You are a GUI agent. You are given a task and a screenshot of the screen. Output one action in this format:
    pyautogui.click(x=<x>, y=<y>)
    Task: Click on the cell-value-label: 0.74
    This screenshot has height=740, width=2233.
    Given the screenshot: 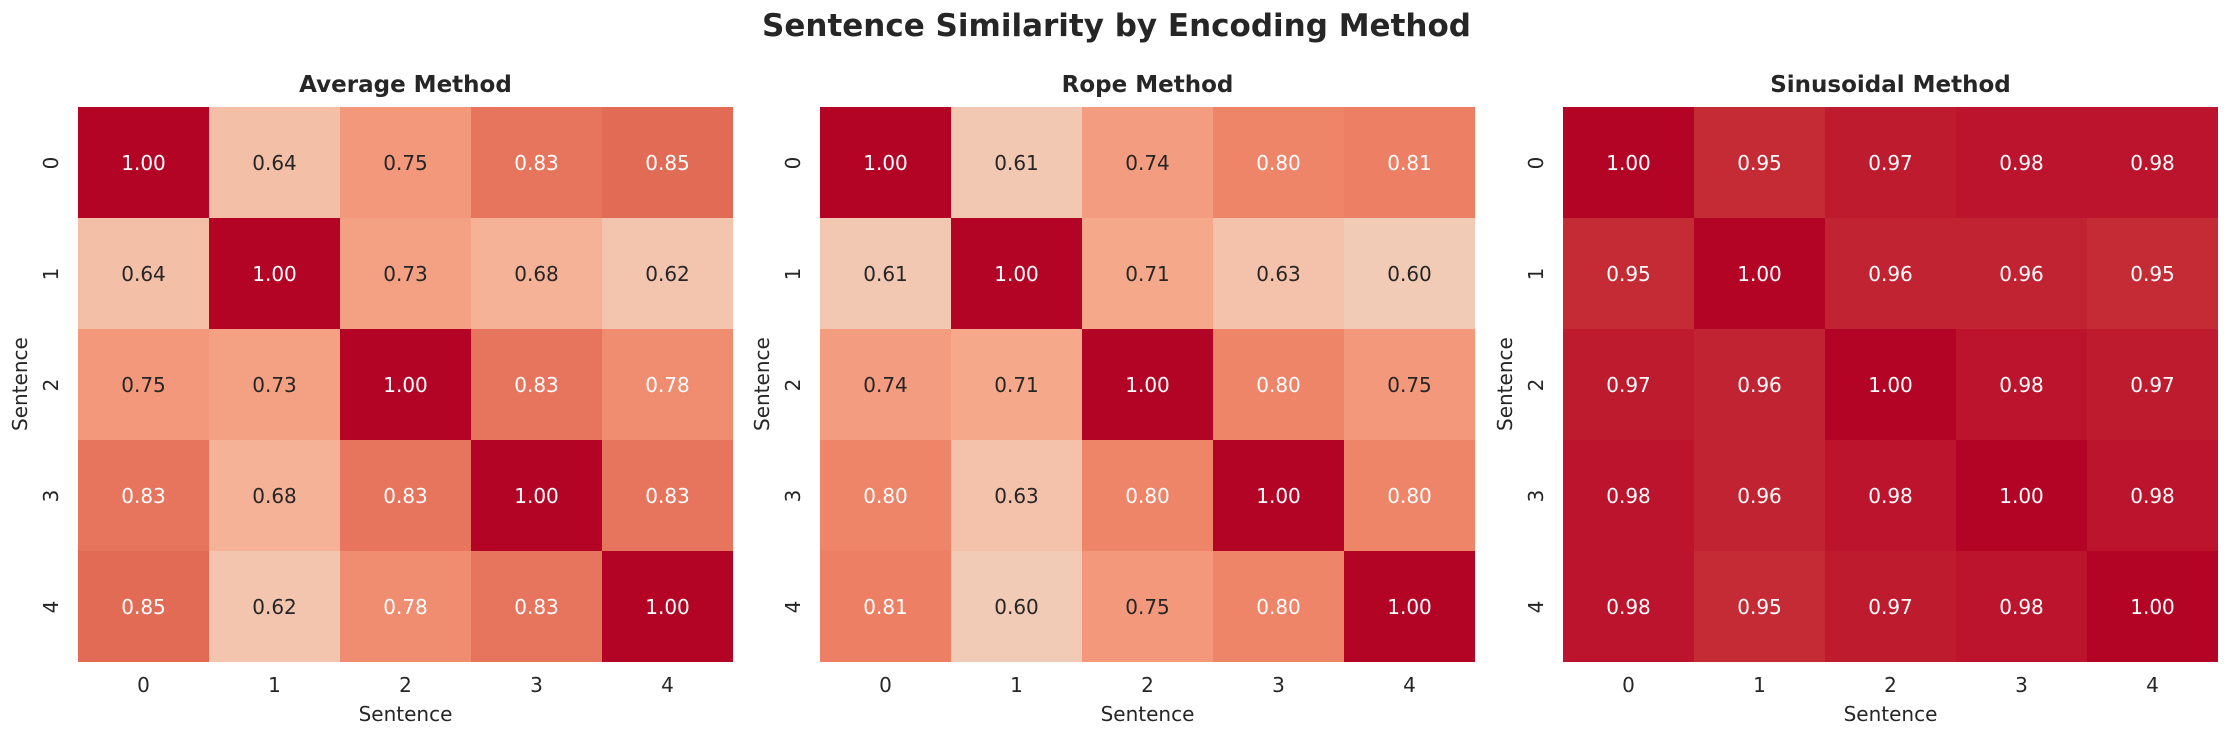 What is the action you would take?
    pyautogui.click(x=885, y=384)
    